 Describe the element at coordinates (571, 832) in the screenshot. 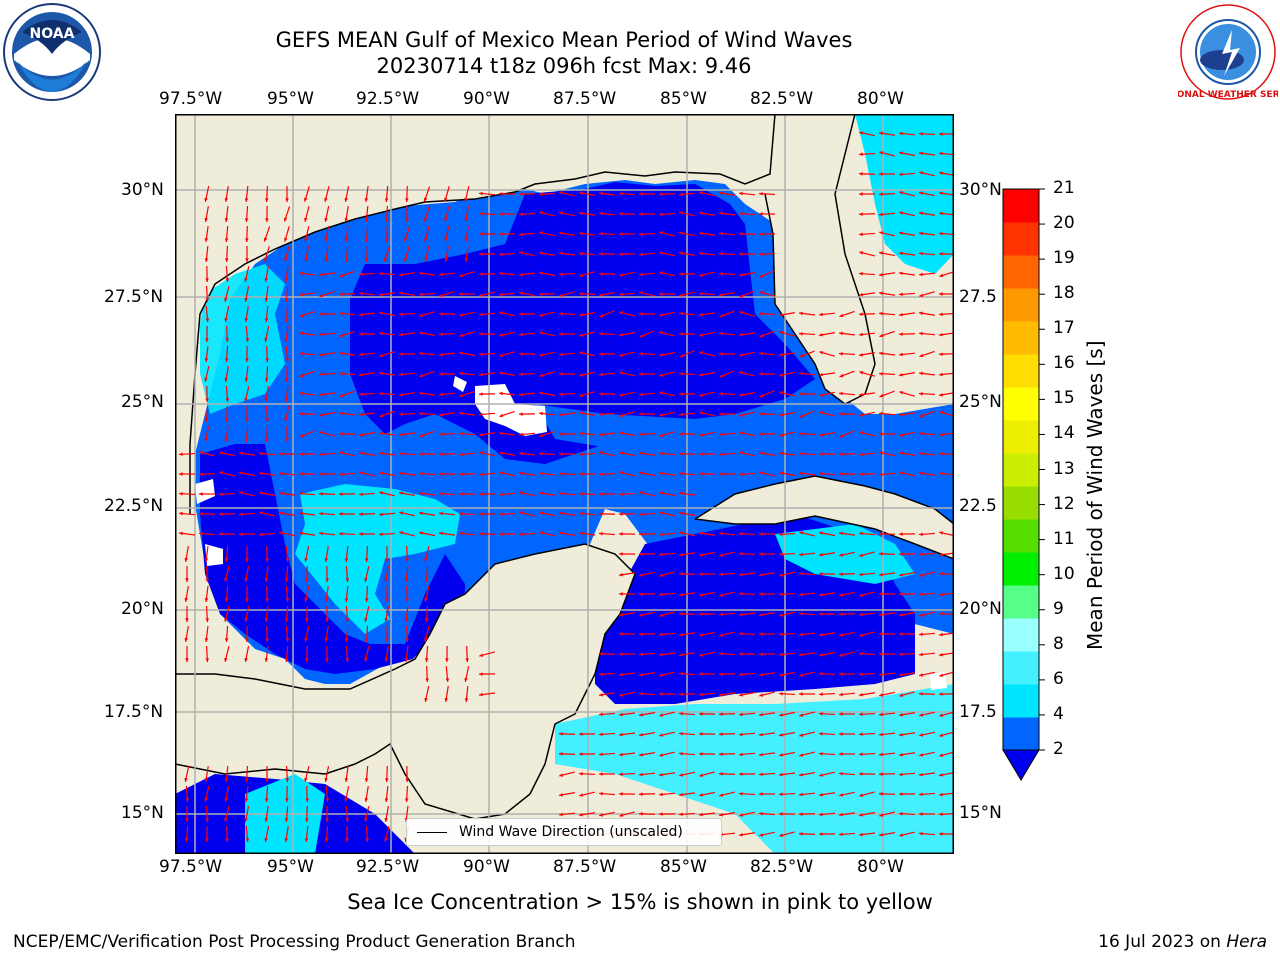

I see `legend-label: Wind Wave Direction (unscaled)` at that location.